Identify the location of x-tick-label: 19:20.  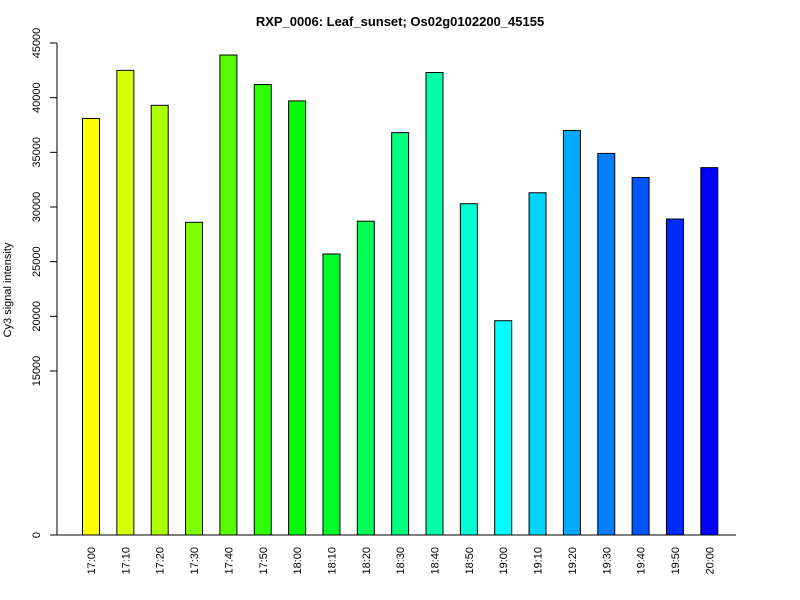
(573, 561).